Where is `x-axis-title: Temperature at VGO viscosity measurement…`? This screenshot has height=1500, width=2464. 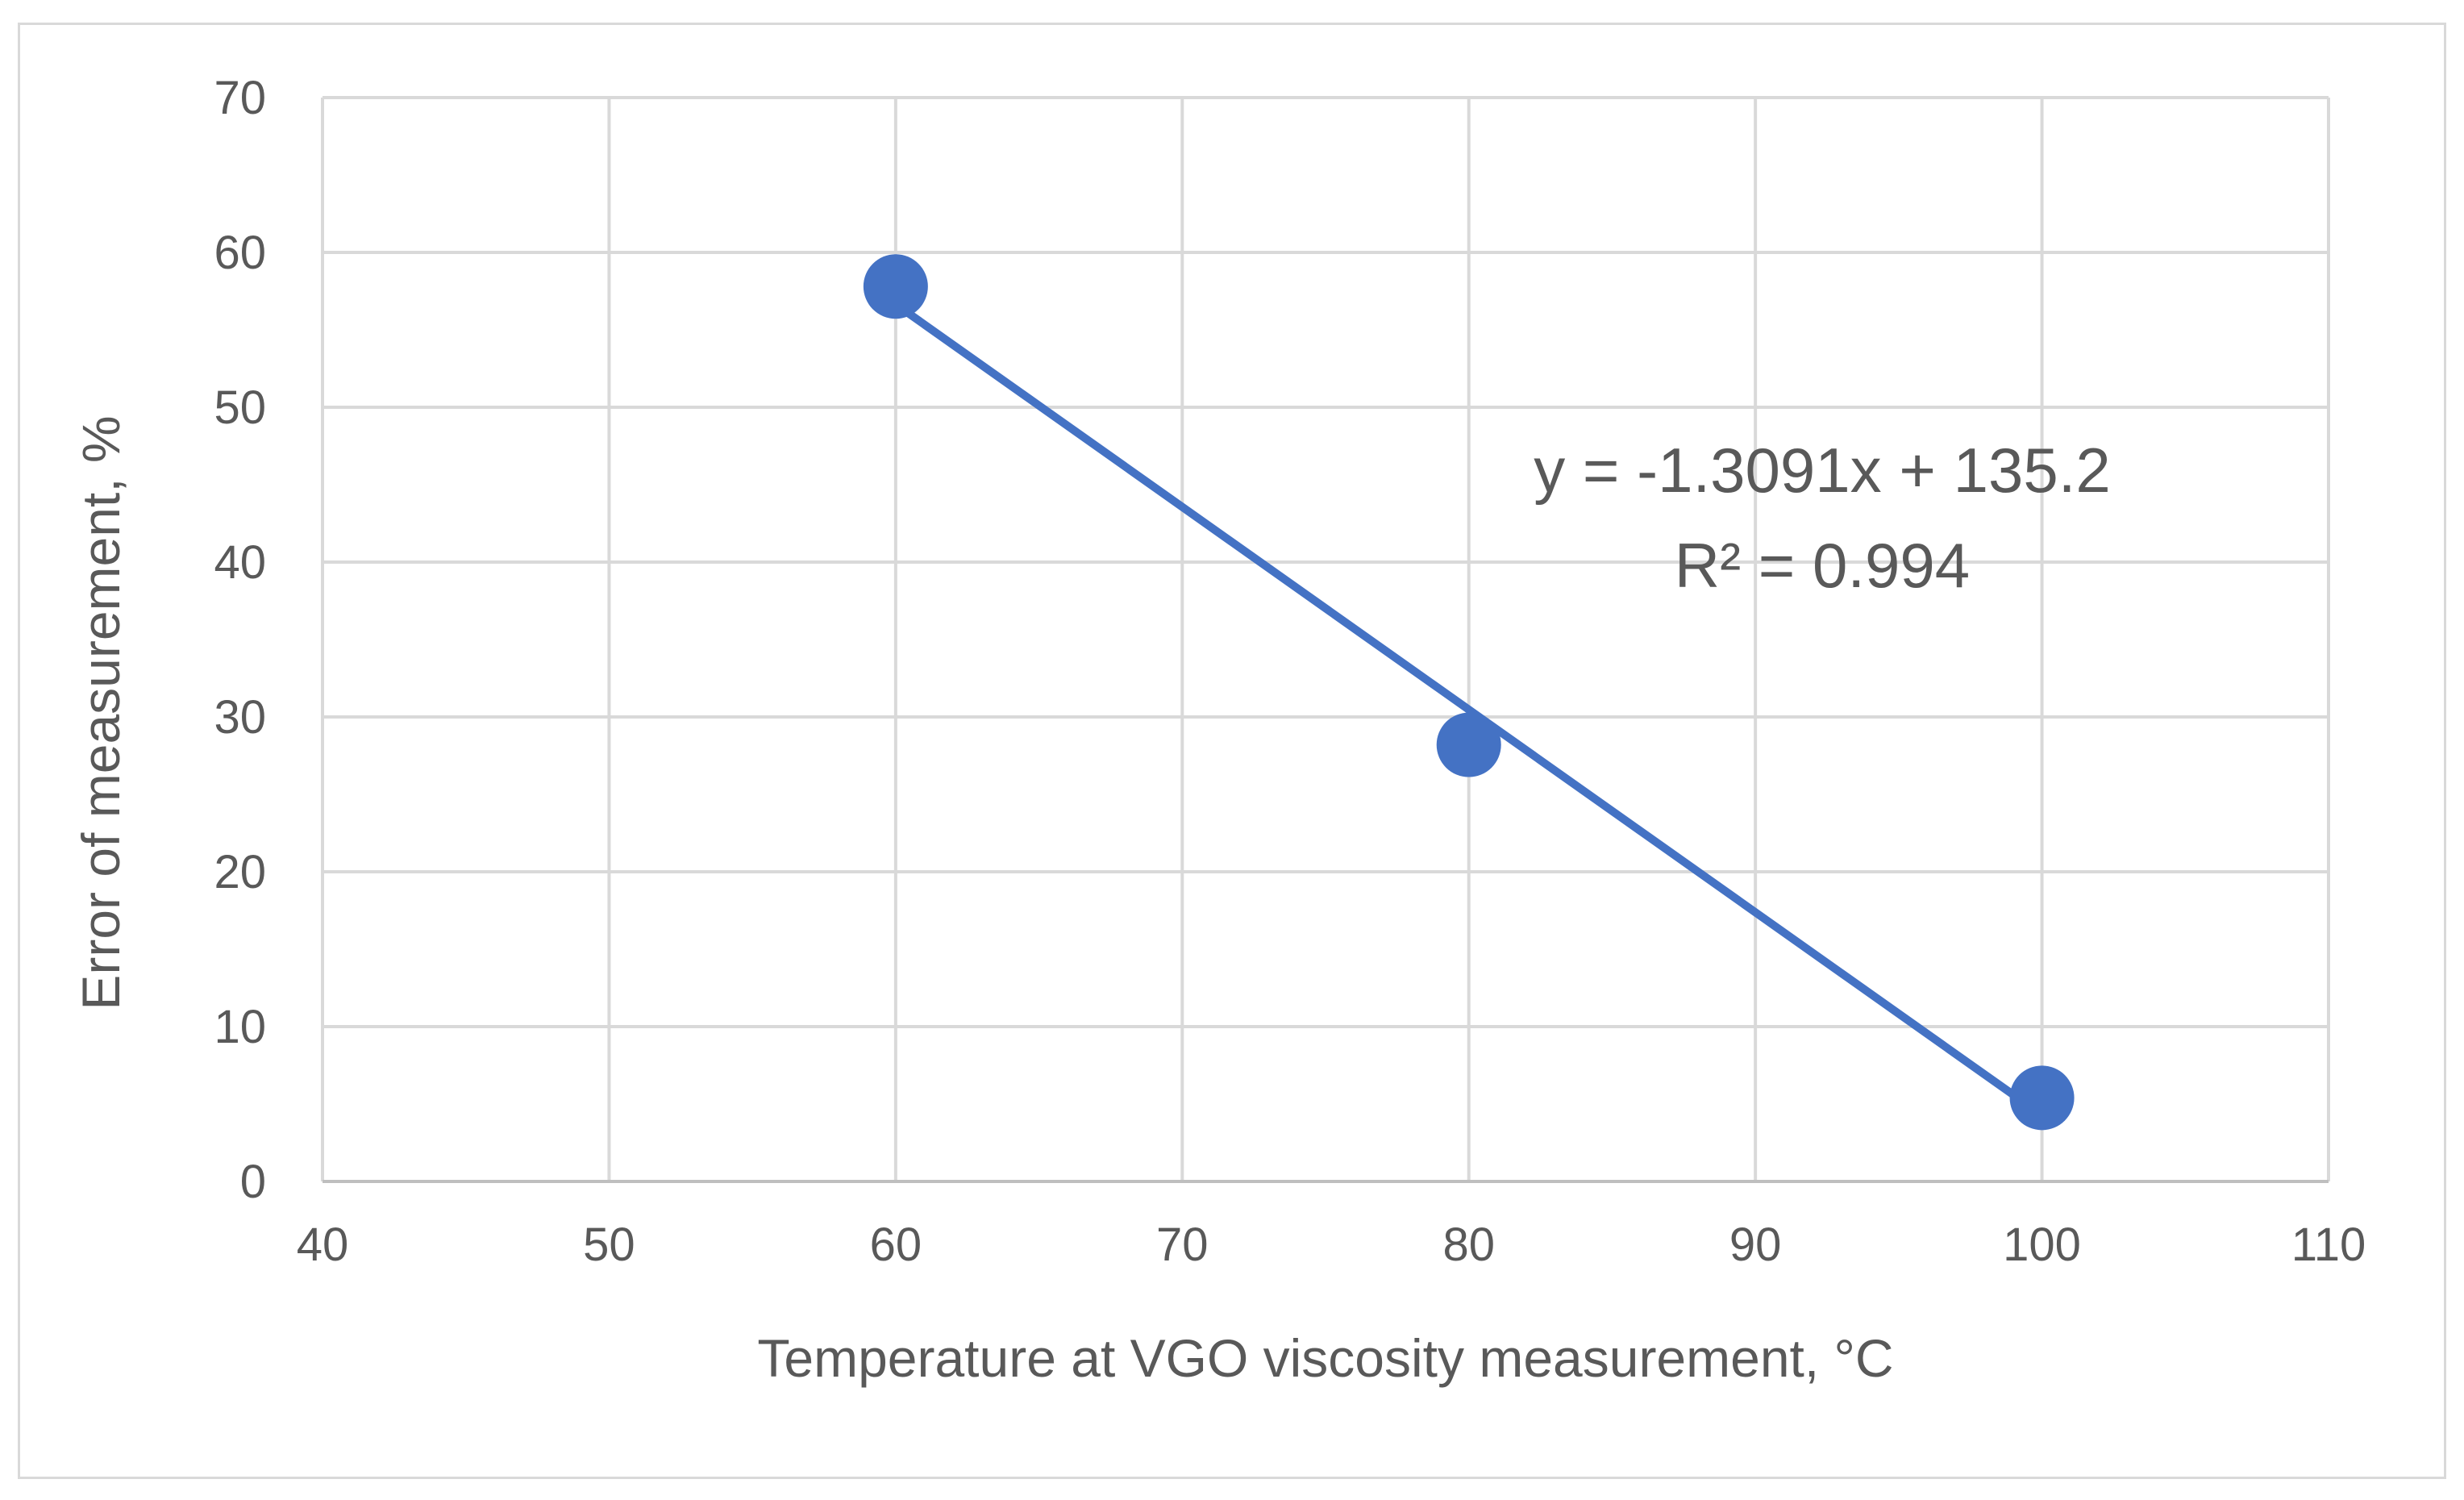 x-axis-title: Temperature at VGO viscosity measurement… is located at coordinates (1325, 1358).